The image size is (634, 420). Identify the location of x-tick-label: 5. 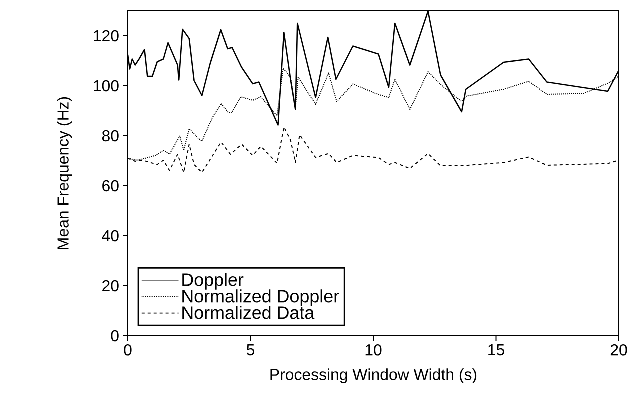
(250, 350).